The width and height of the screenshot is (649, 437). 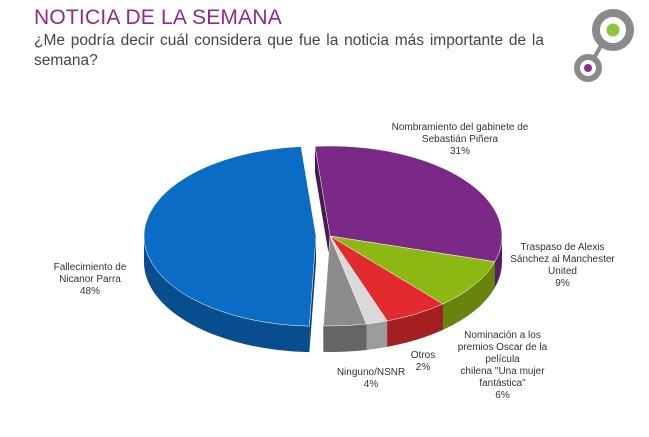 What do you see at coordinates (604, 45) in the screenshot?
I see `logo-icon` at bounding box center [604, 45].